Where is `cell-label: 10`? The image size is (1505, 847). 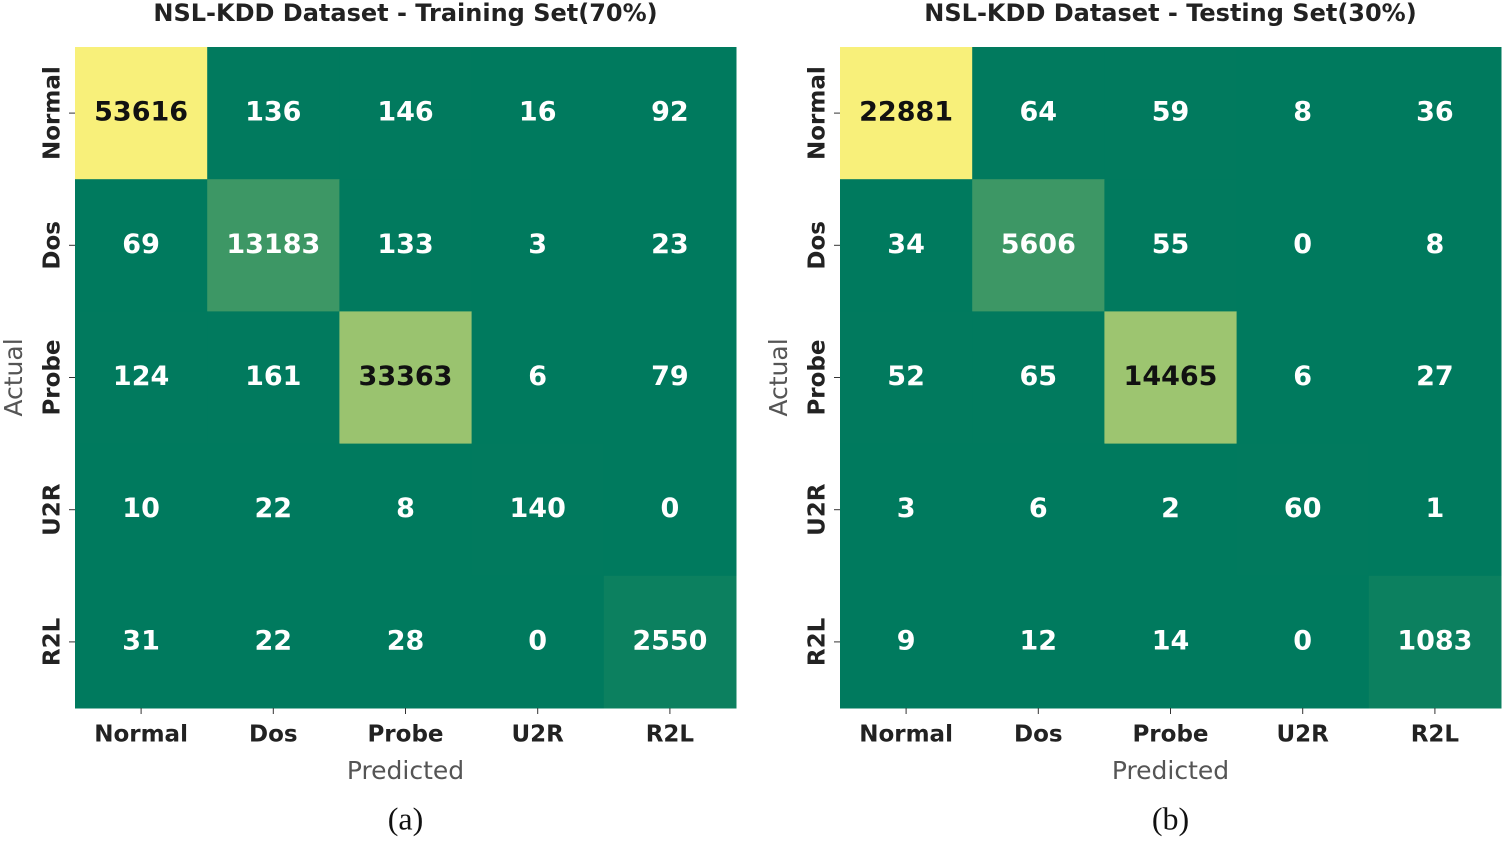 cell-label: 10 is located at coordinates (141, 508).